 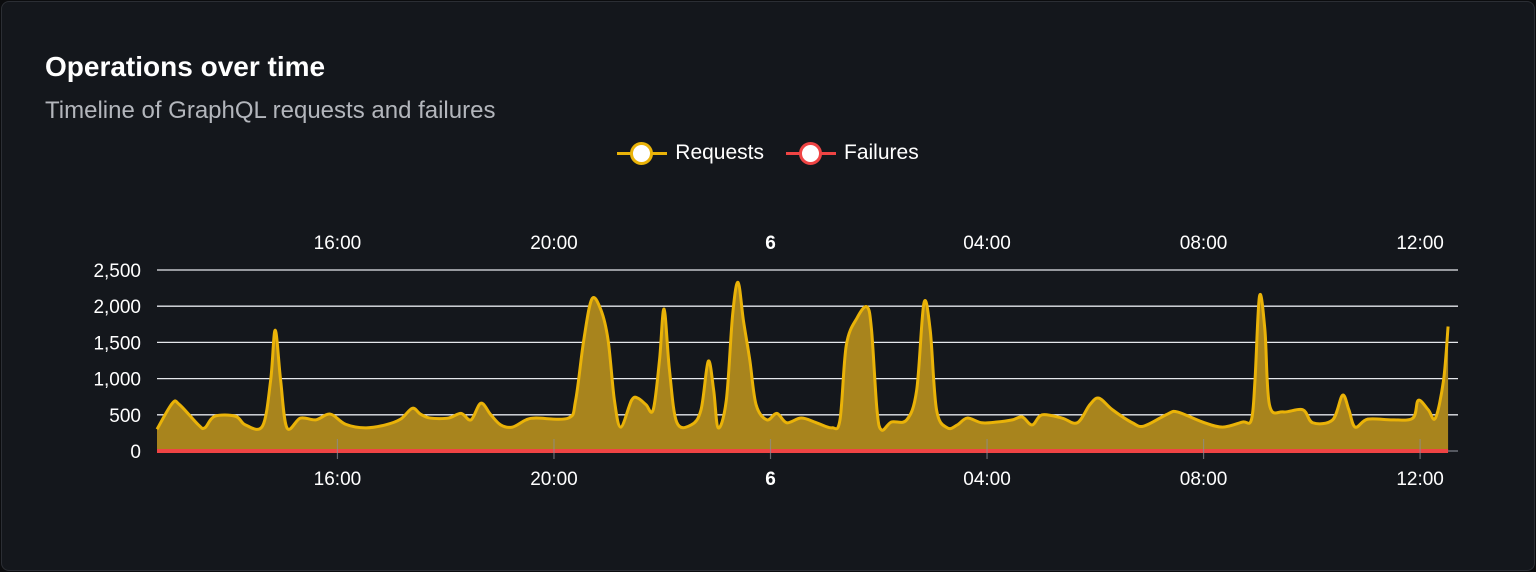 What do you see at coordinates (338, 243) in the screenshot?
I see `x-tick-label-top: 16:00` at bounding box center [338, 243].